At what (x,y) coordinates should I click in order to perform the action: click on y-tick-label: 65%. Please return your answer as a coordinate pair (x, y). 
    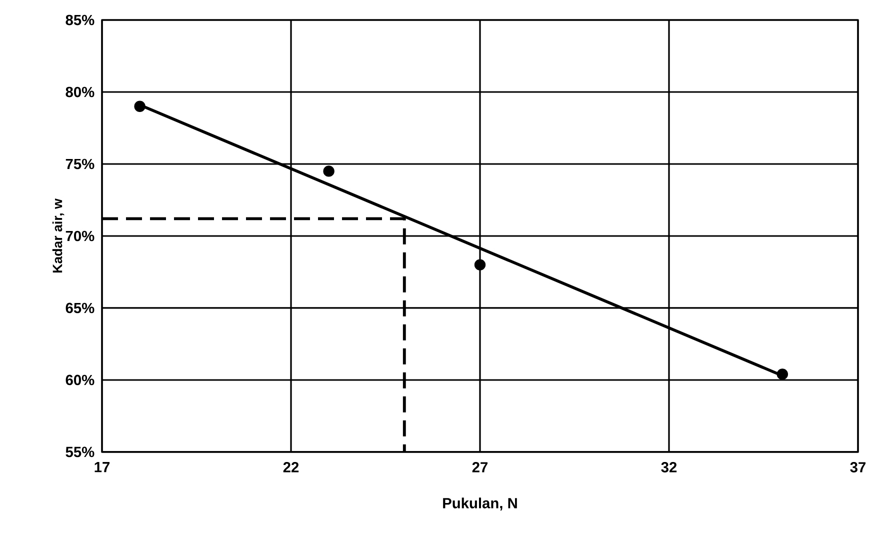
    Looking at the image, I should click on (80, 308).